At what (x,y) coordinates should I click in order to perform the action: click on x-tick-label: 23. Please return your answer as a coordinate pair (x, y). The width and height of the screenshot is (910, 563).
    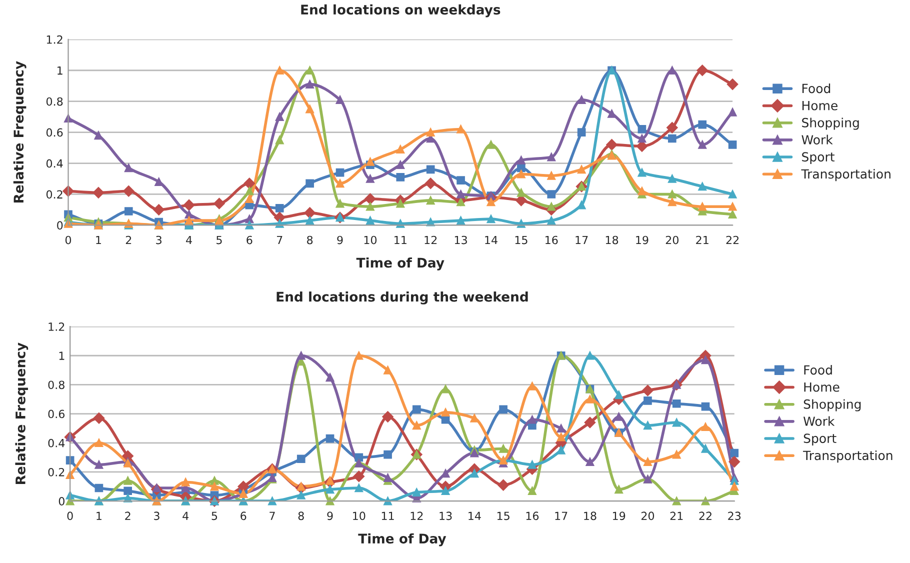
    Looking at the image, I should click on (734, 516).